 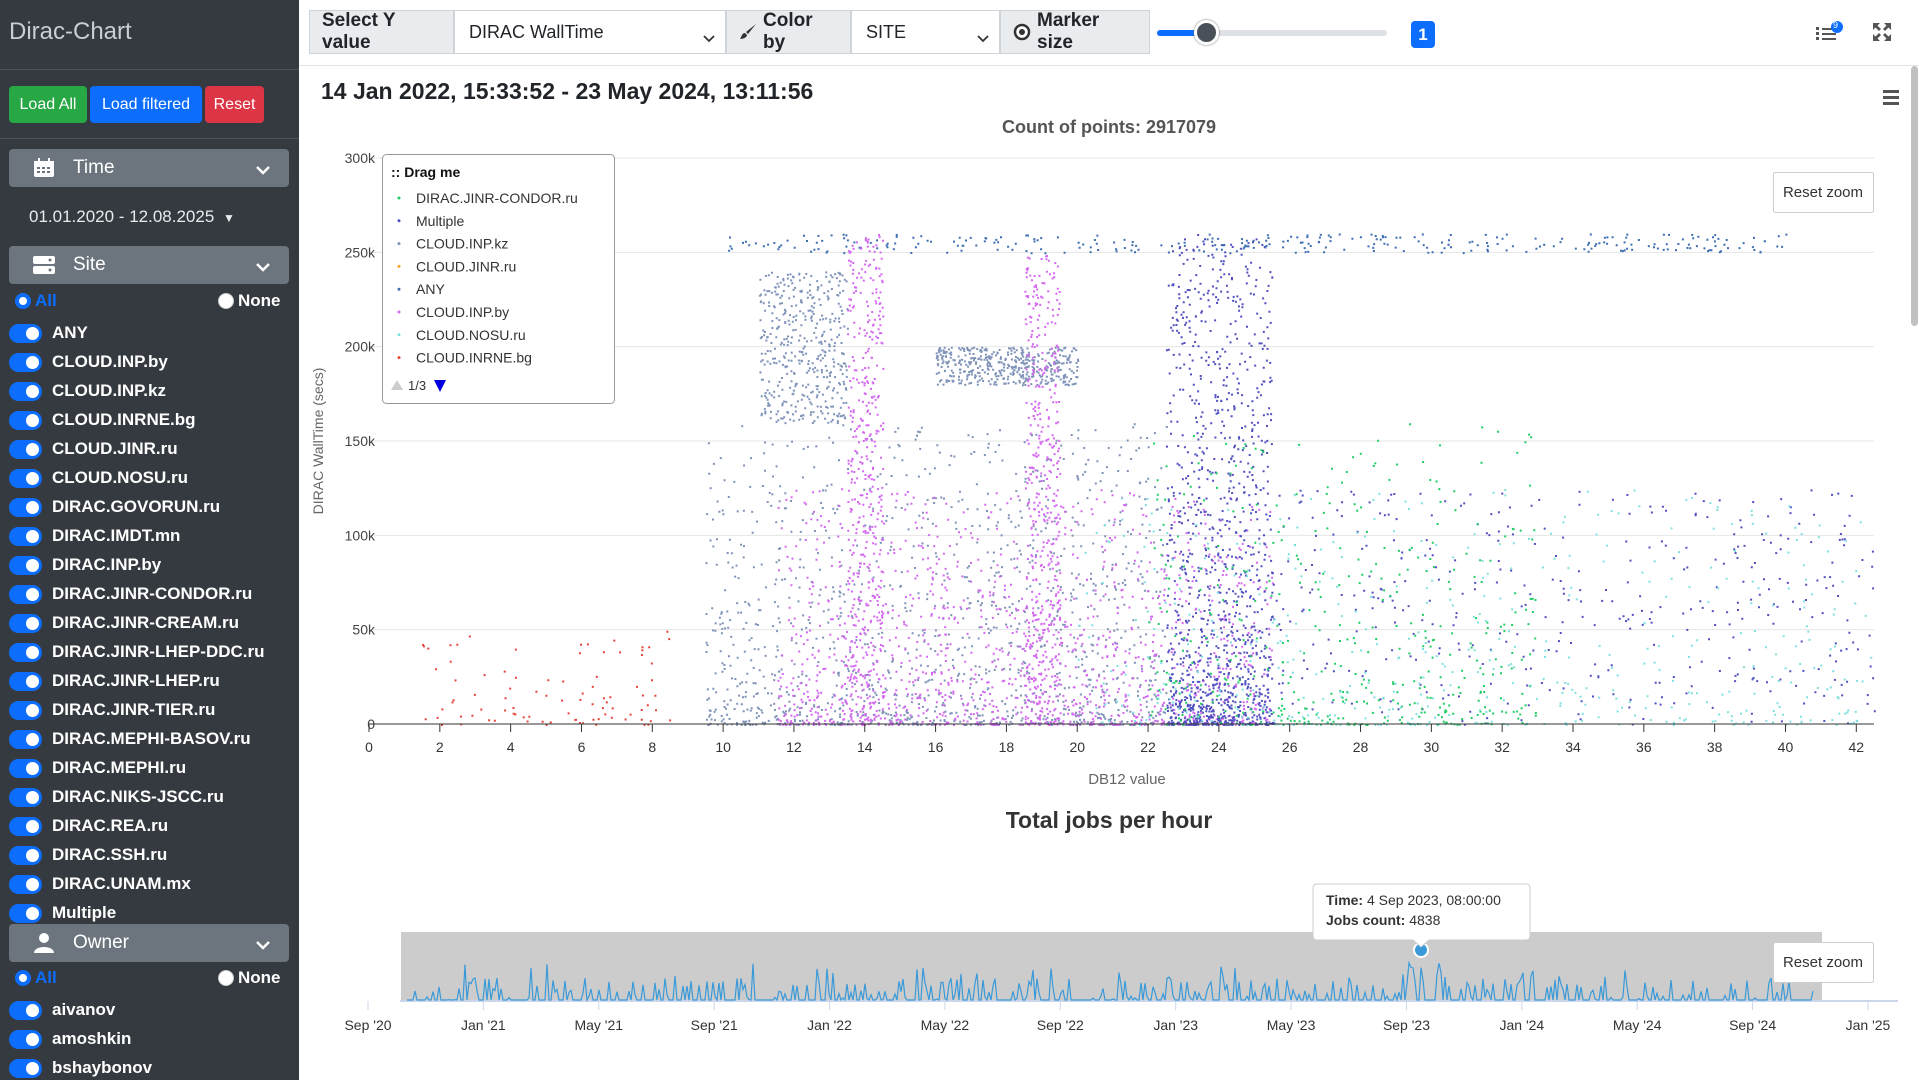 What do you see at coordinates (92, 1038) in the screenshot?
I see `owner-filter-label: amoshkin` at bounding box center [92, 1038].